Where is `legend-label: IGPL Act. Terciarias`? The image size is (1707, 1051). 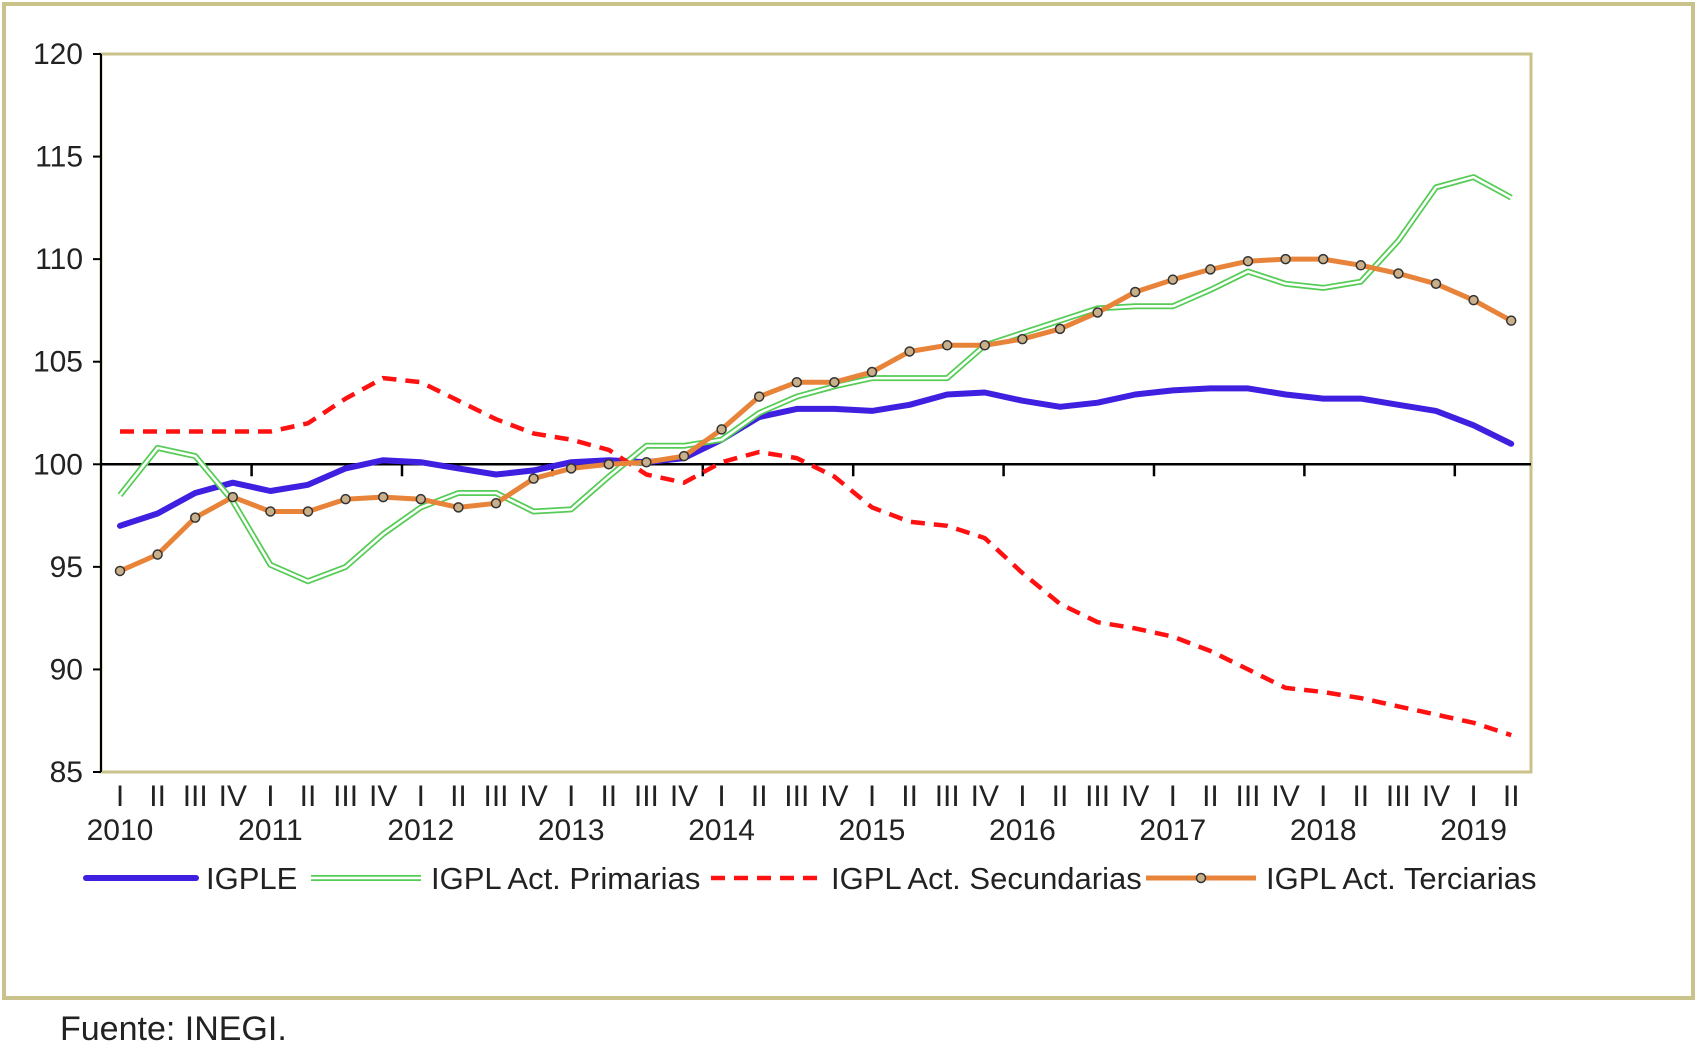
legend-label: IGPL Act. Terciarias is located at coordinates (1401, 878).